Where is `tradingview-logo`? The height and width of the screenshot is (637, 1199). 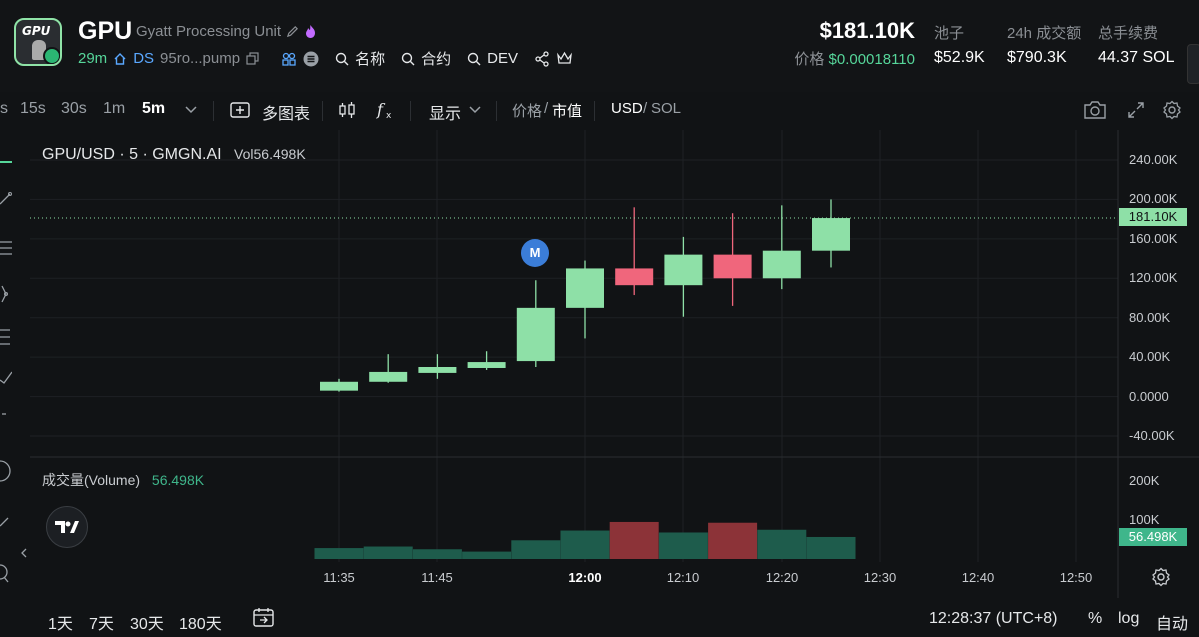
tradingview-logo is located at coordinates (67, 527).